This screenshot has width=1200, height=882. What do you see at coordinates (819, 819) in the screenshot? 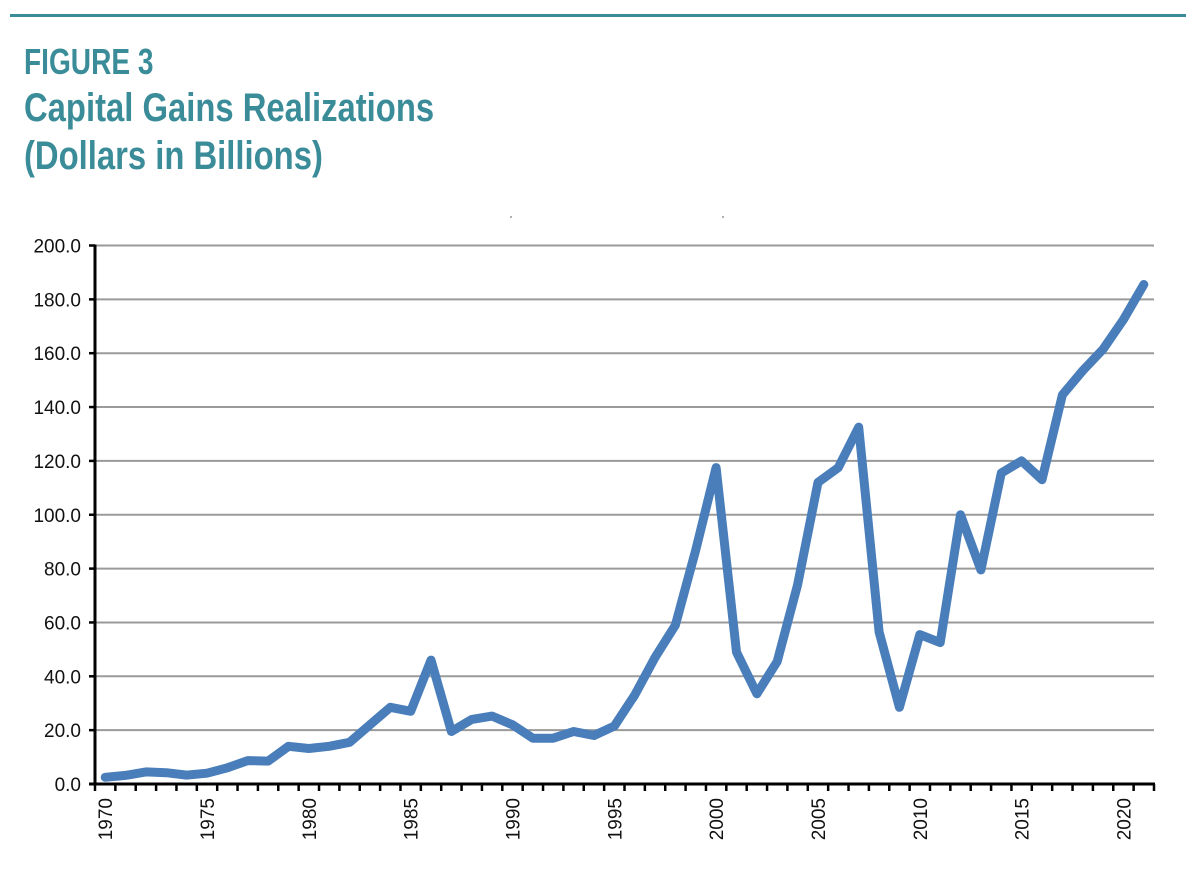
I see `x-tick-label: 2005` at bounding box center [819, 819].